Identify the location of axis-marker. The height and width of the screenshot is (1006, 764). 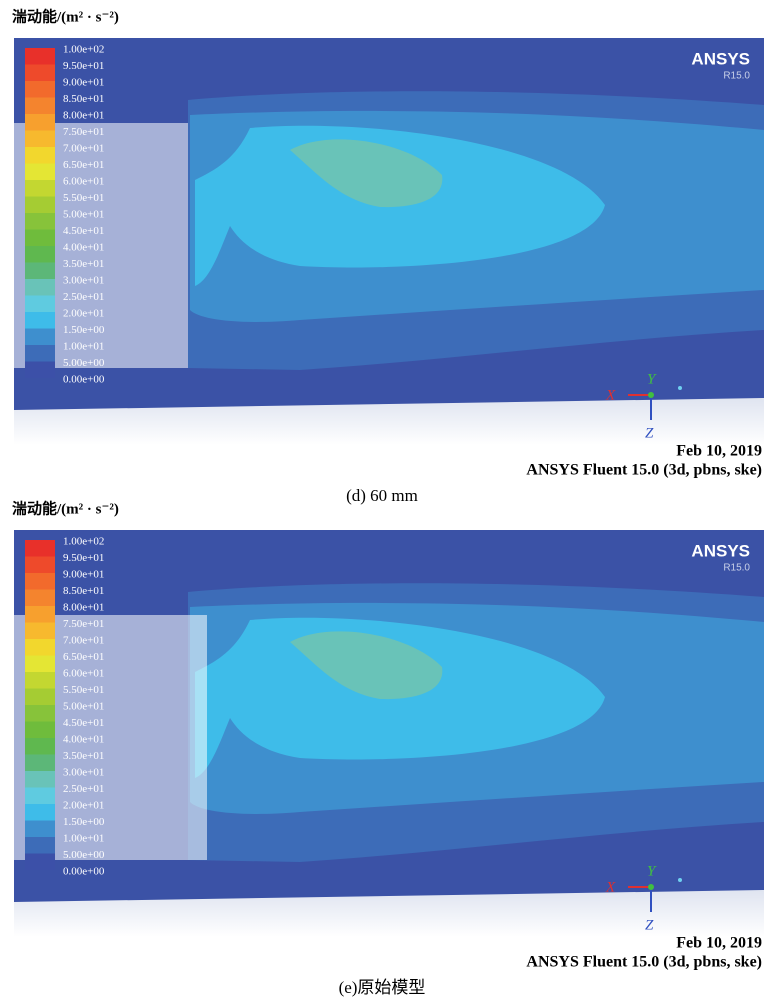
(680, 388).